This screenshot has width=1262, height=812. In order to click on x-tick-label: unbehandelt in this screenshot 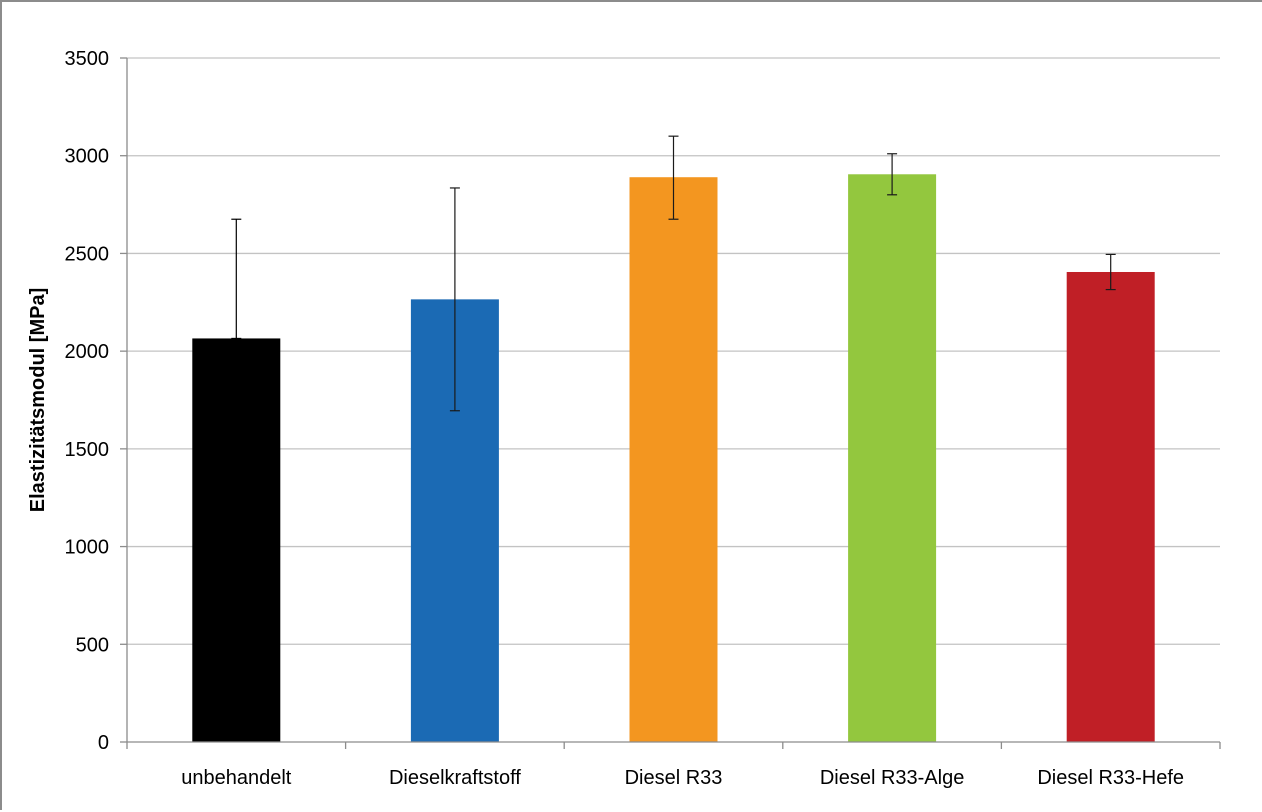, I will do `click(236, 778)`.